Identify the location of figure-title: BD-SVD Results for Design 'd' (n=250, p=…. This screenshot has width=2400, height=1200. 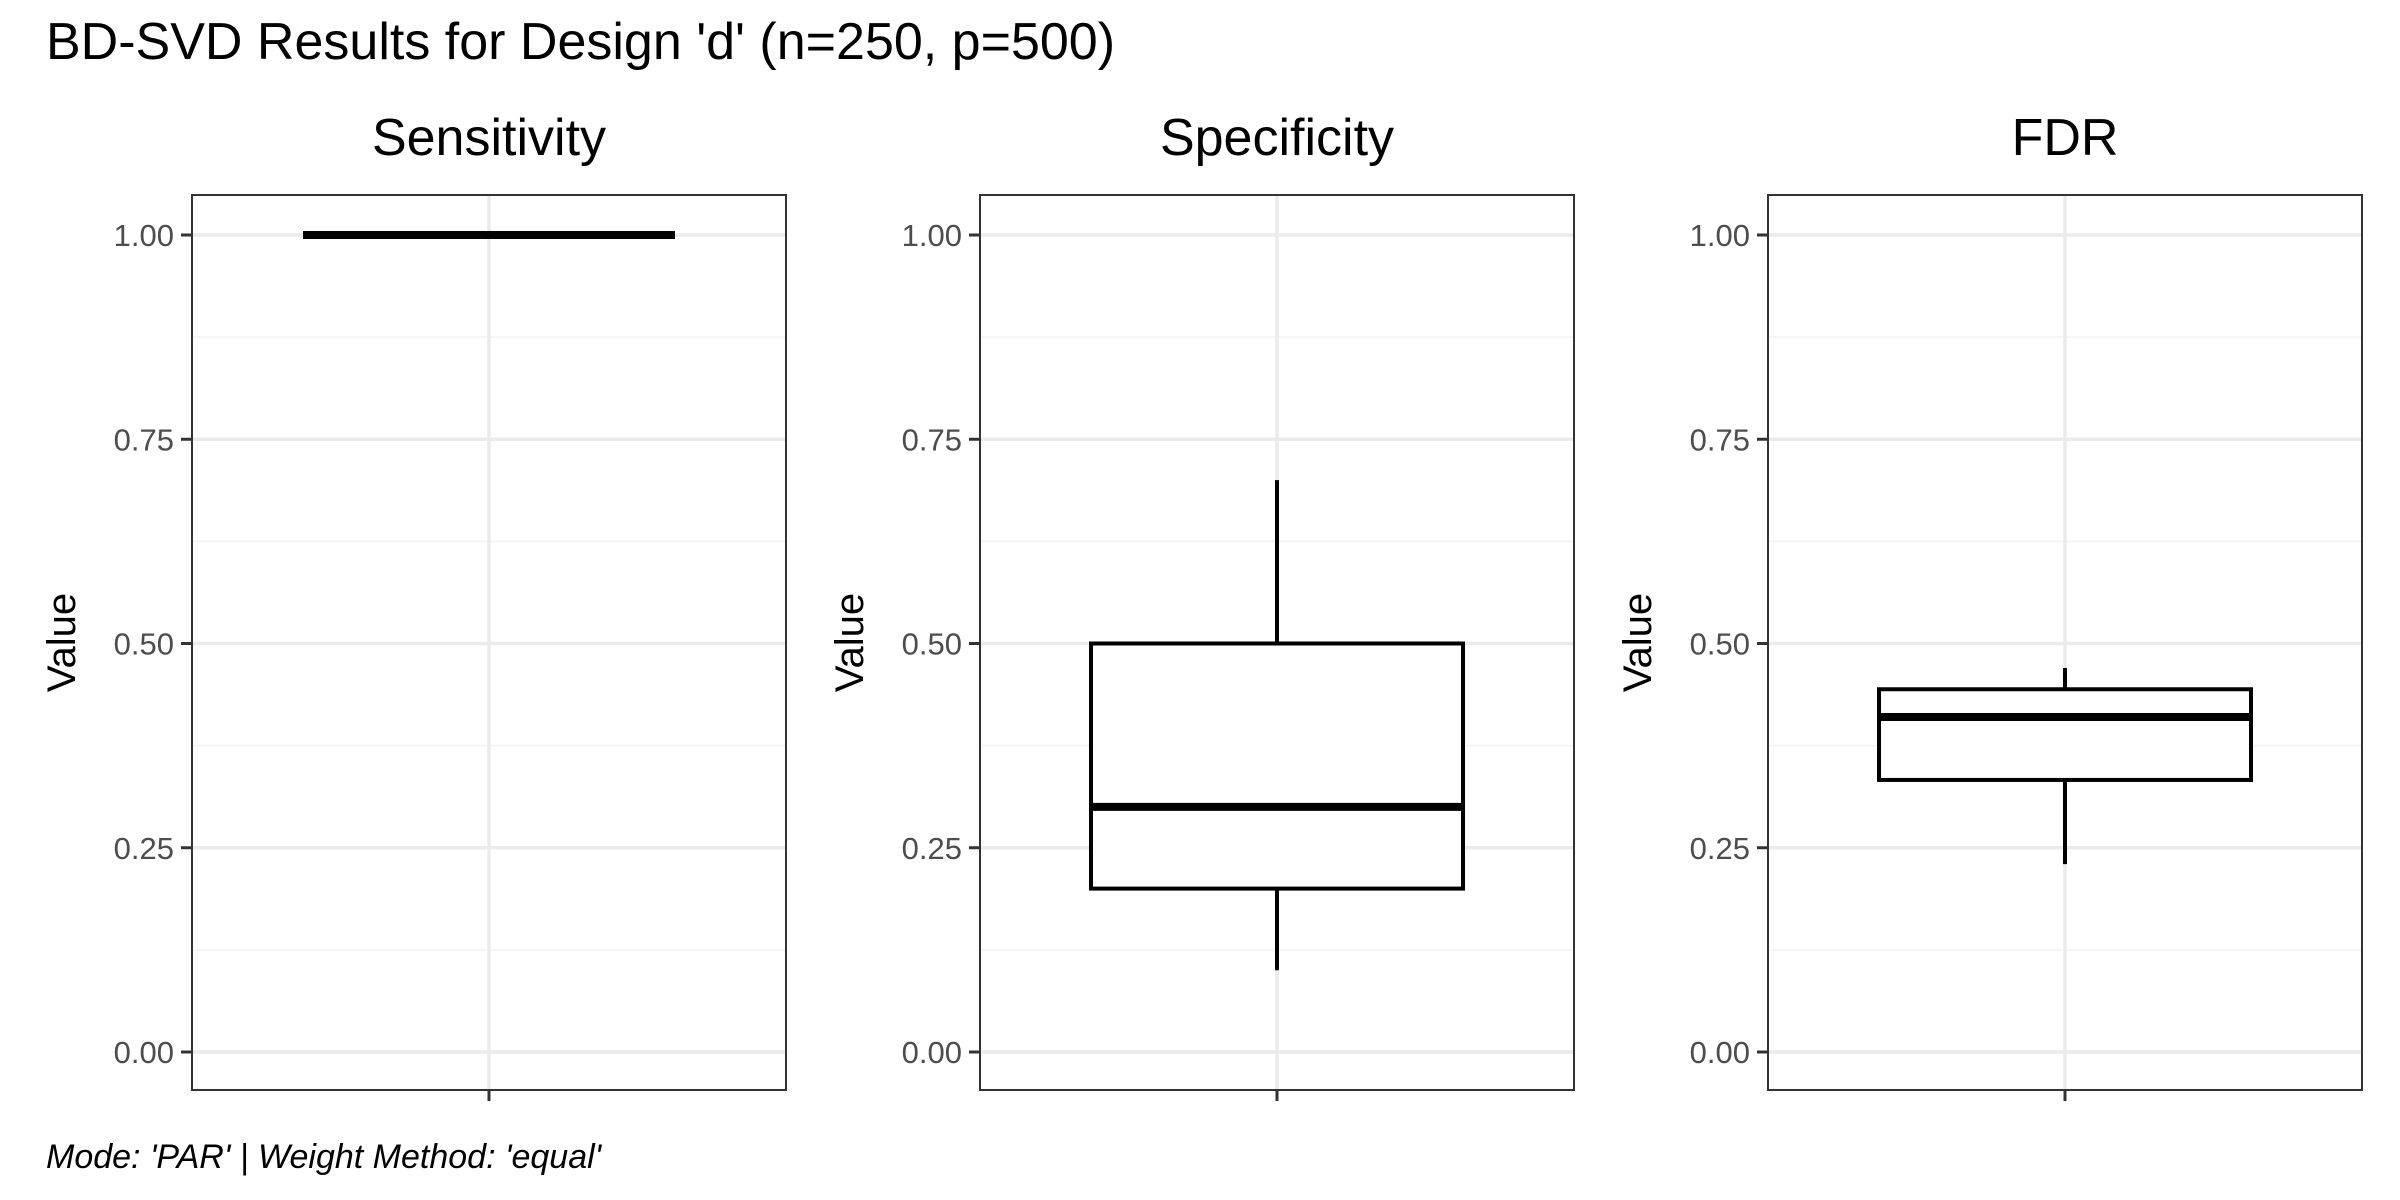
(581, 42).